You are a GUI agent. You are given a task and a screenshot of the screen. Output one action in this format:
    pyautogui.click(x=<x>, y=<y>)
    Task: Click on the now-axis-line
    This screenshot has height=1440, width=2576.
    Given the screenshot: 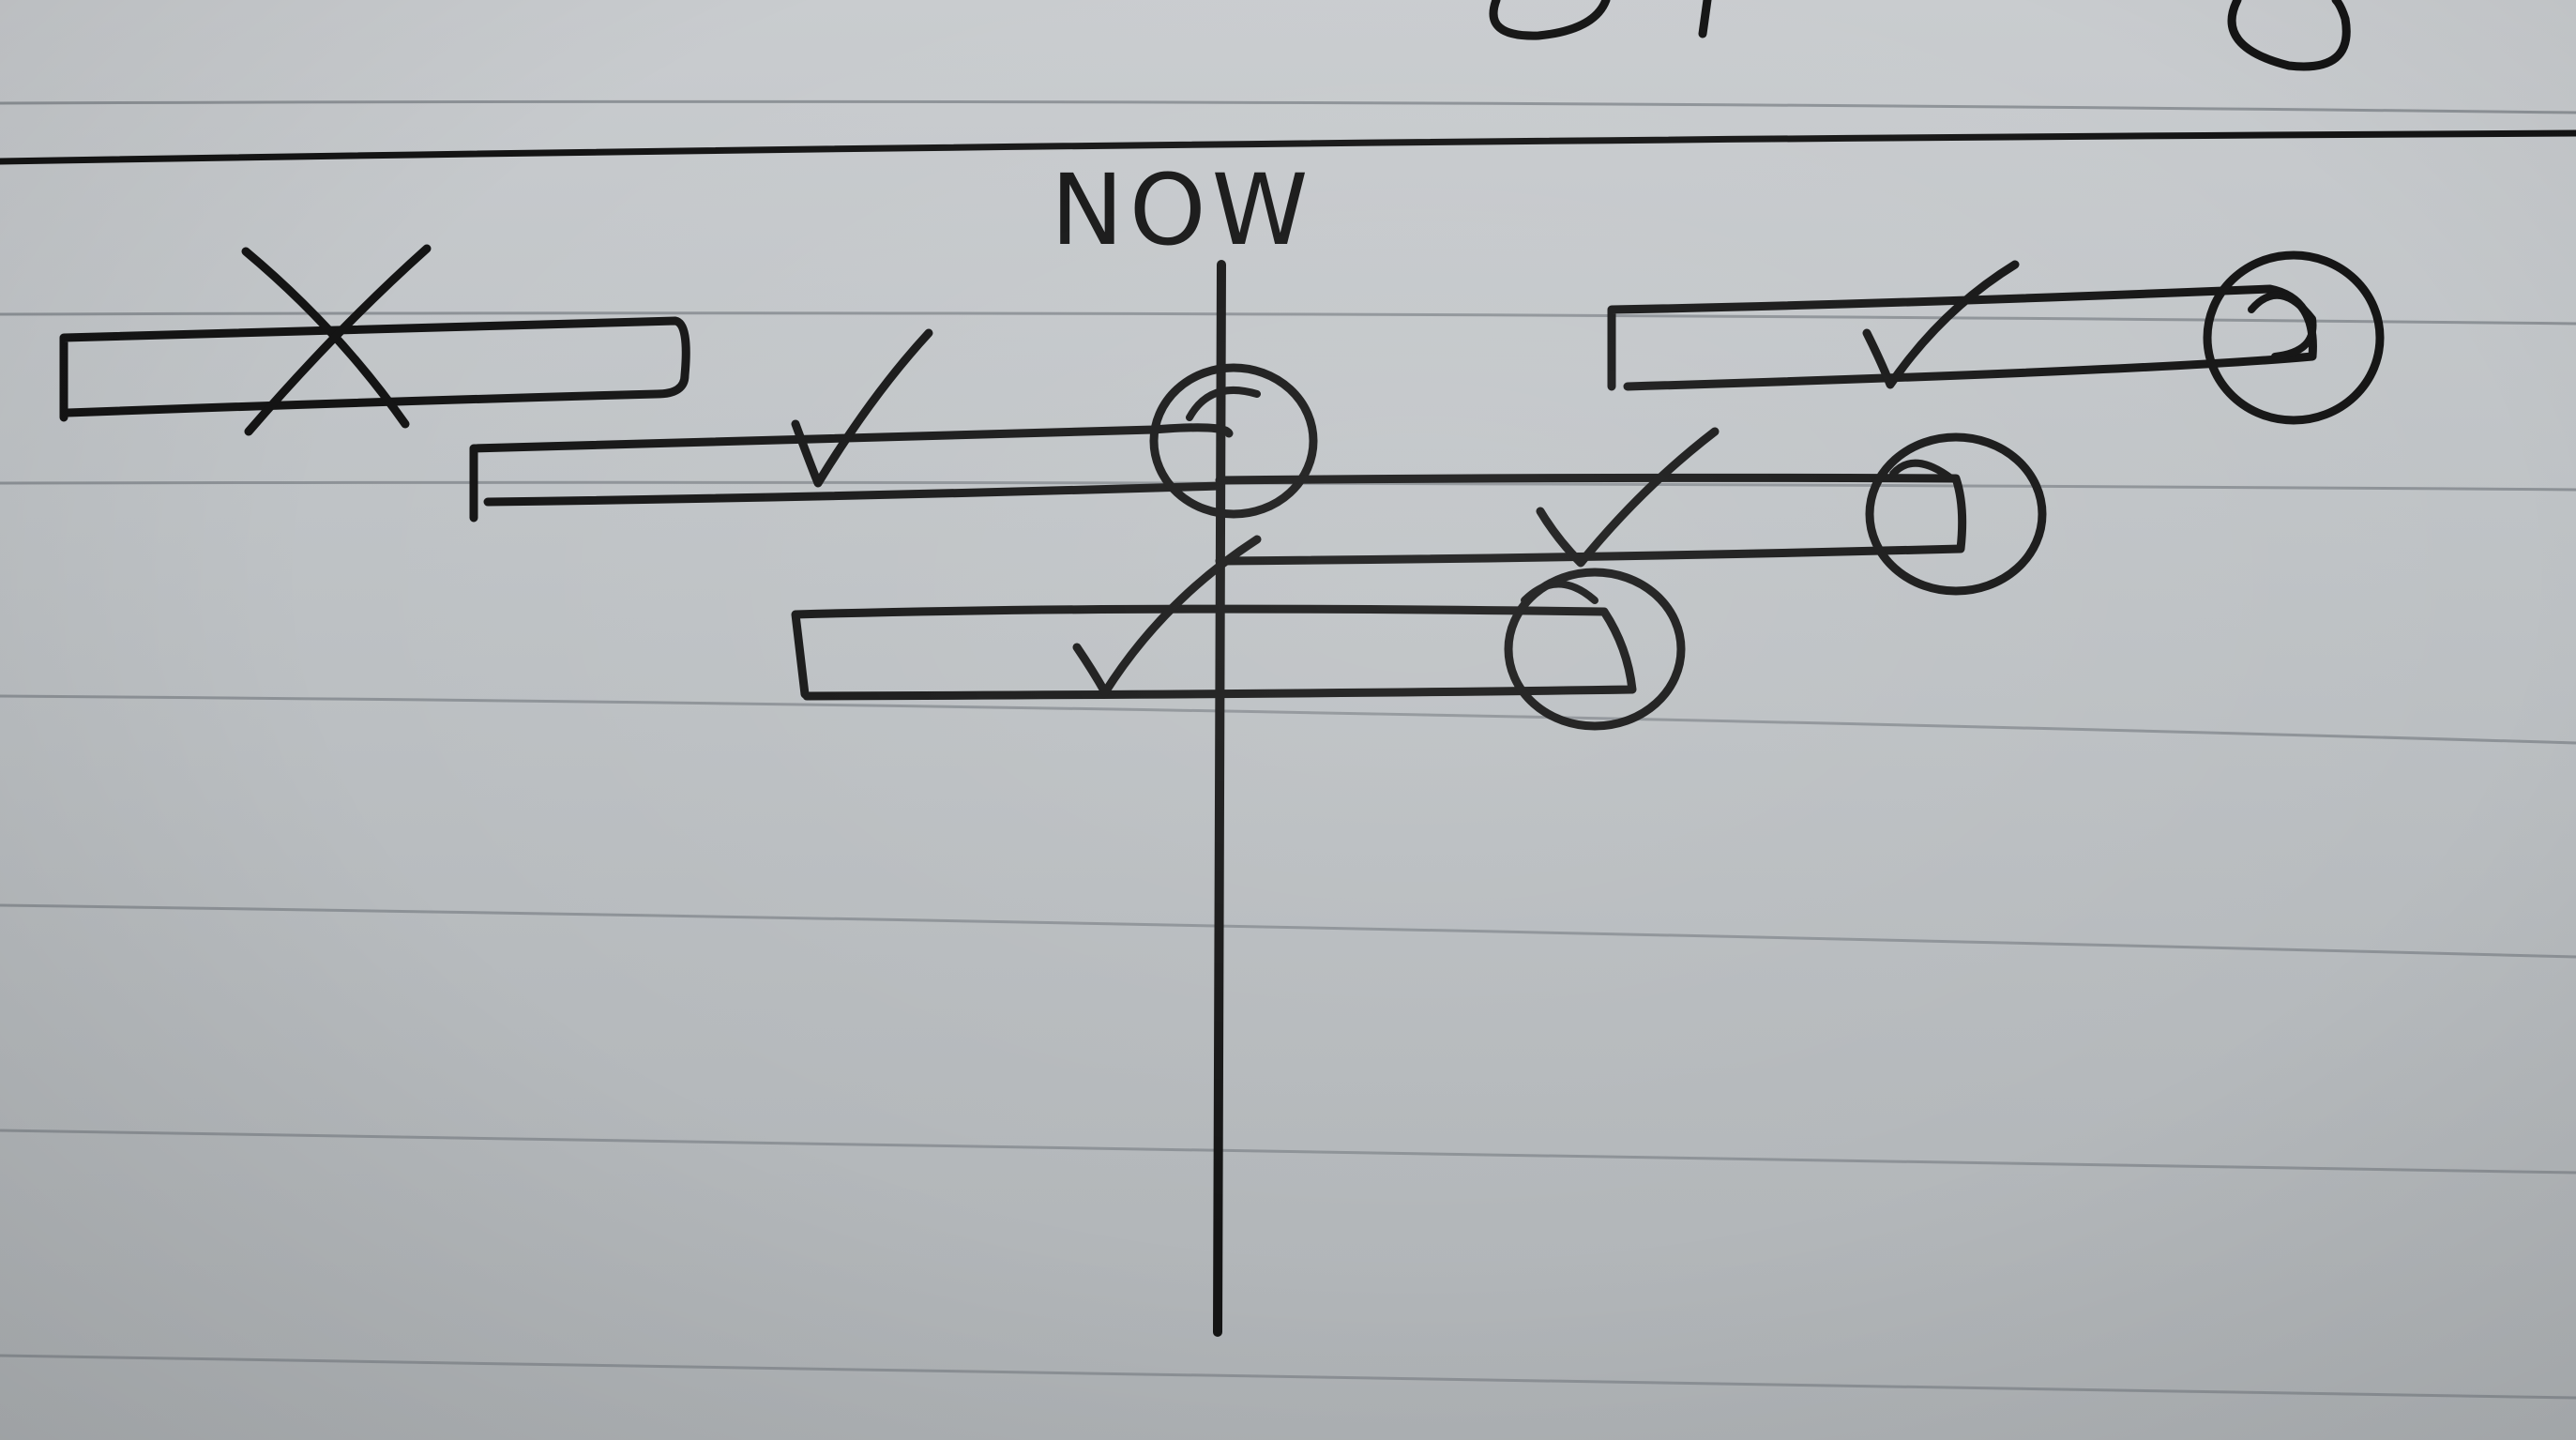 What is the action you would take?
    pyautogui.click(x=1219, y=799)
    